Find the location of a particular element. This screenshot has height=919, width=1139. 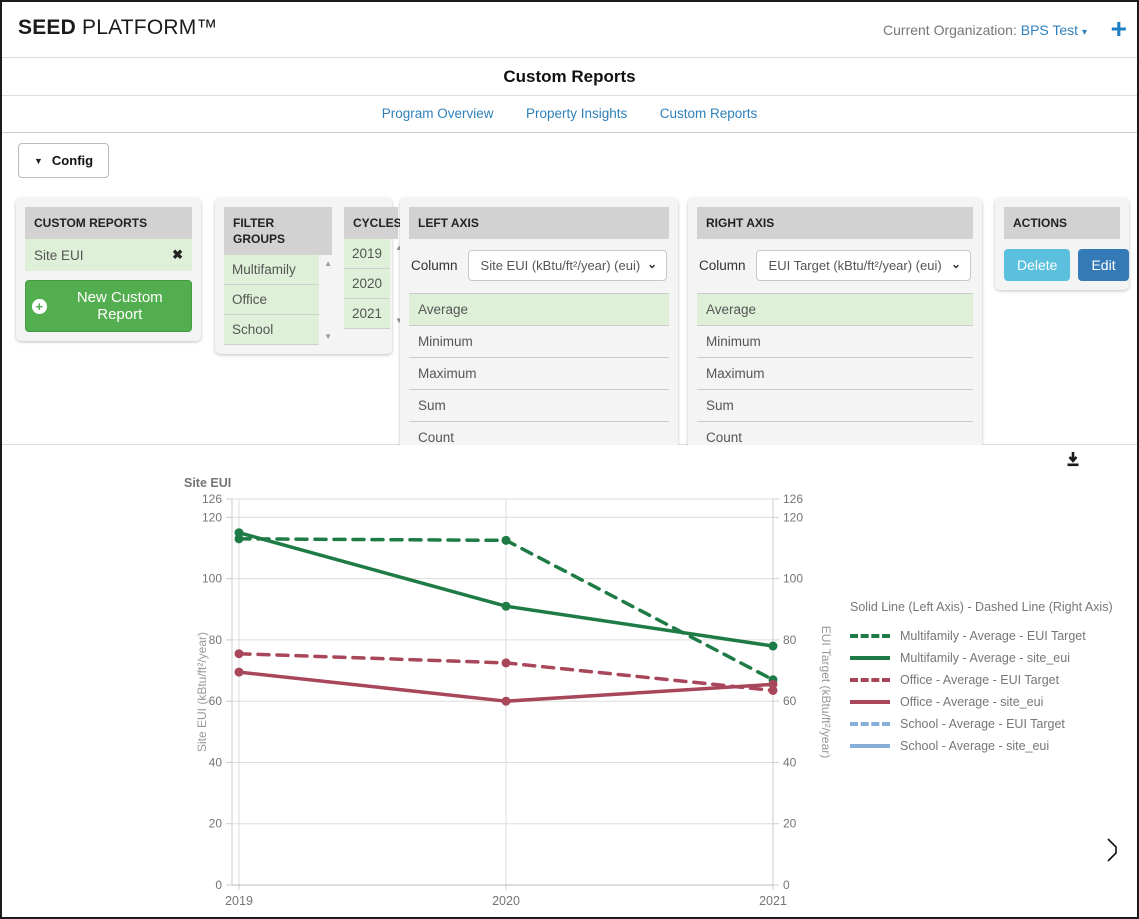

solid-line-swatch is located at coordinates (870, 702).